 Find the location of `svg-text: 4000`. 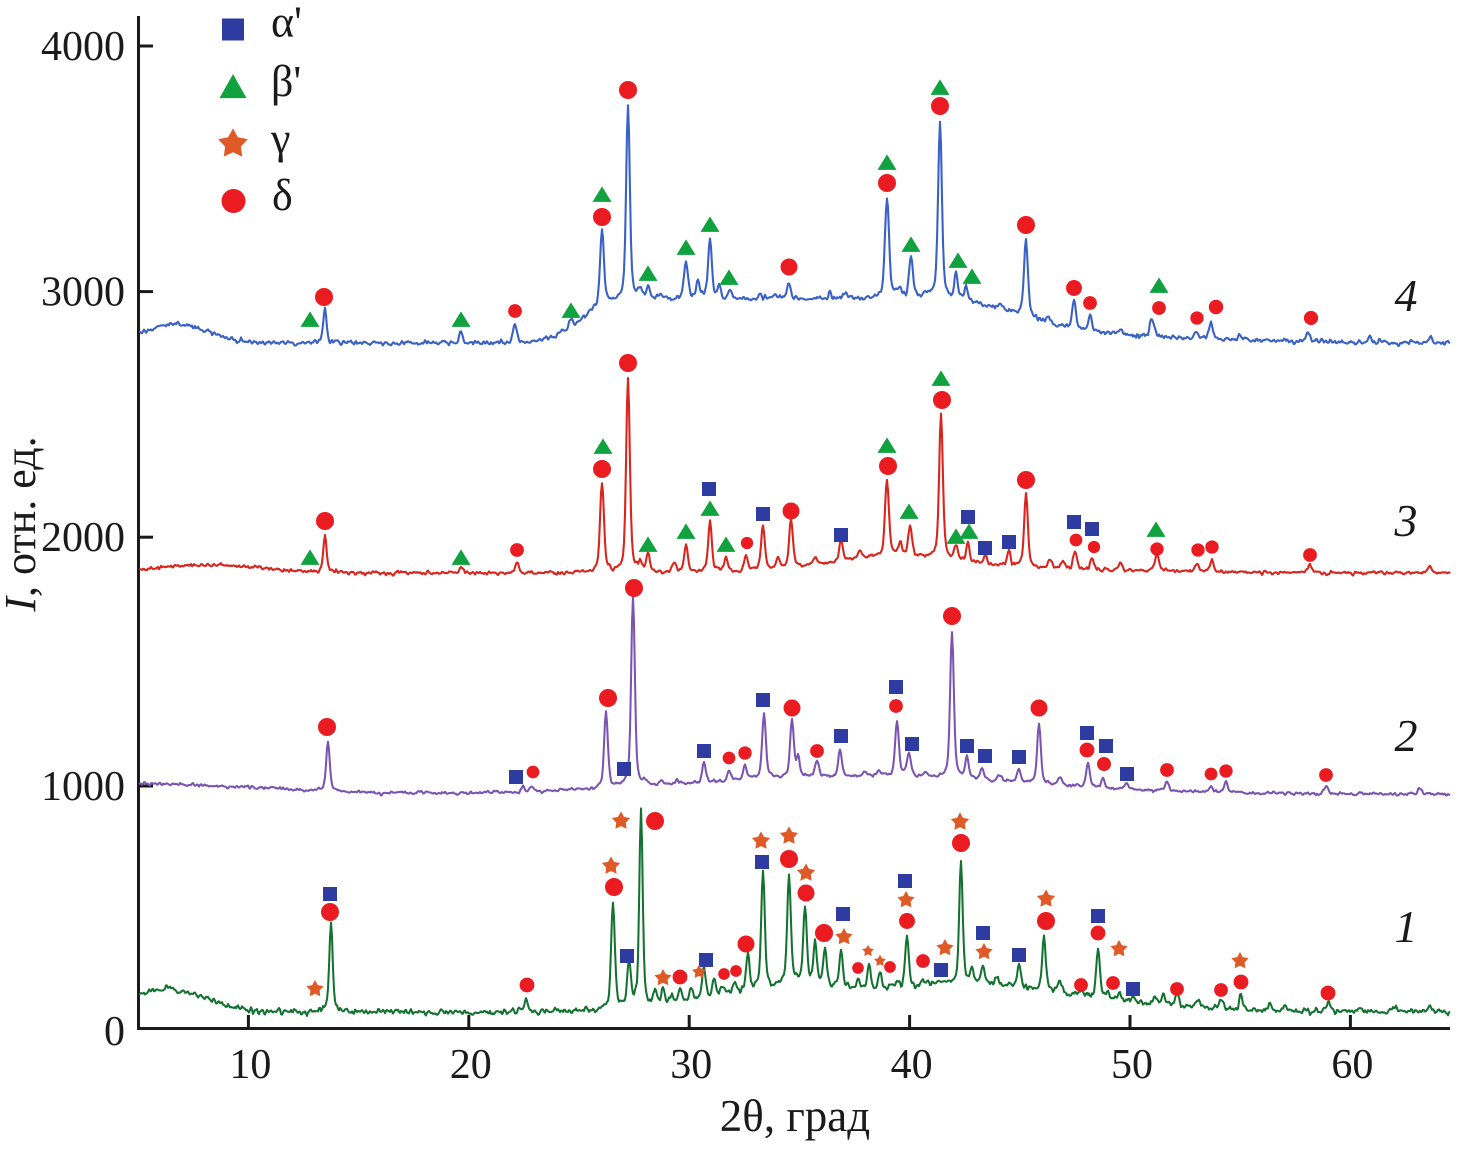

svg-text: 4000 is located at coordinates (83, 47).